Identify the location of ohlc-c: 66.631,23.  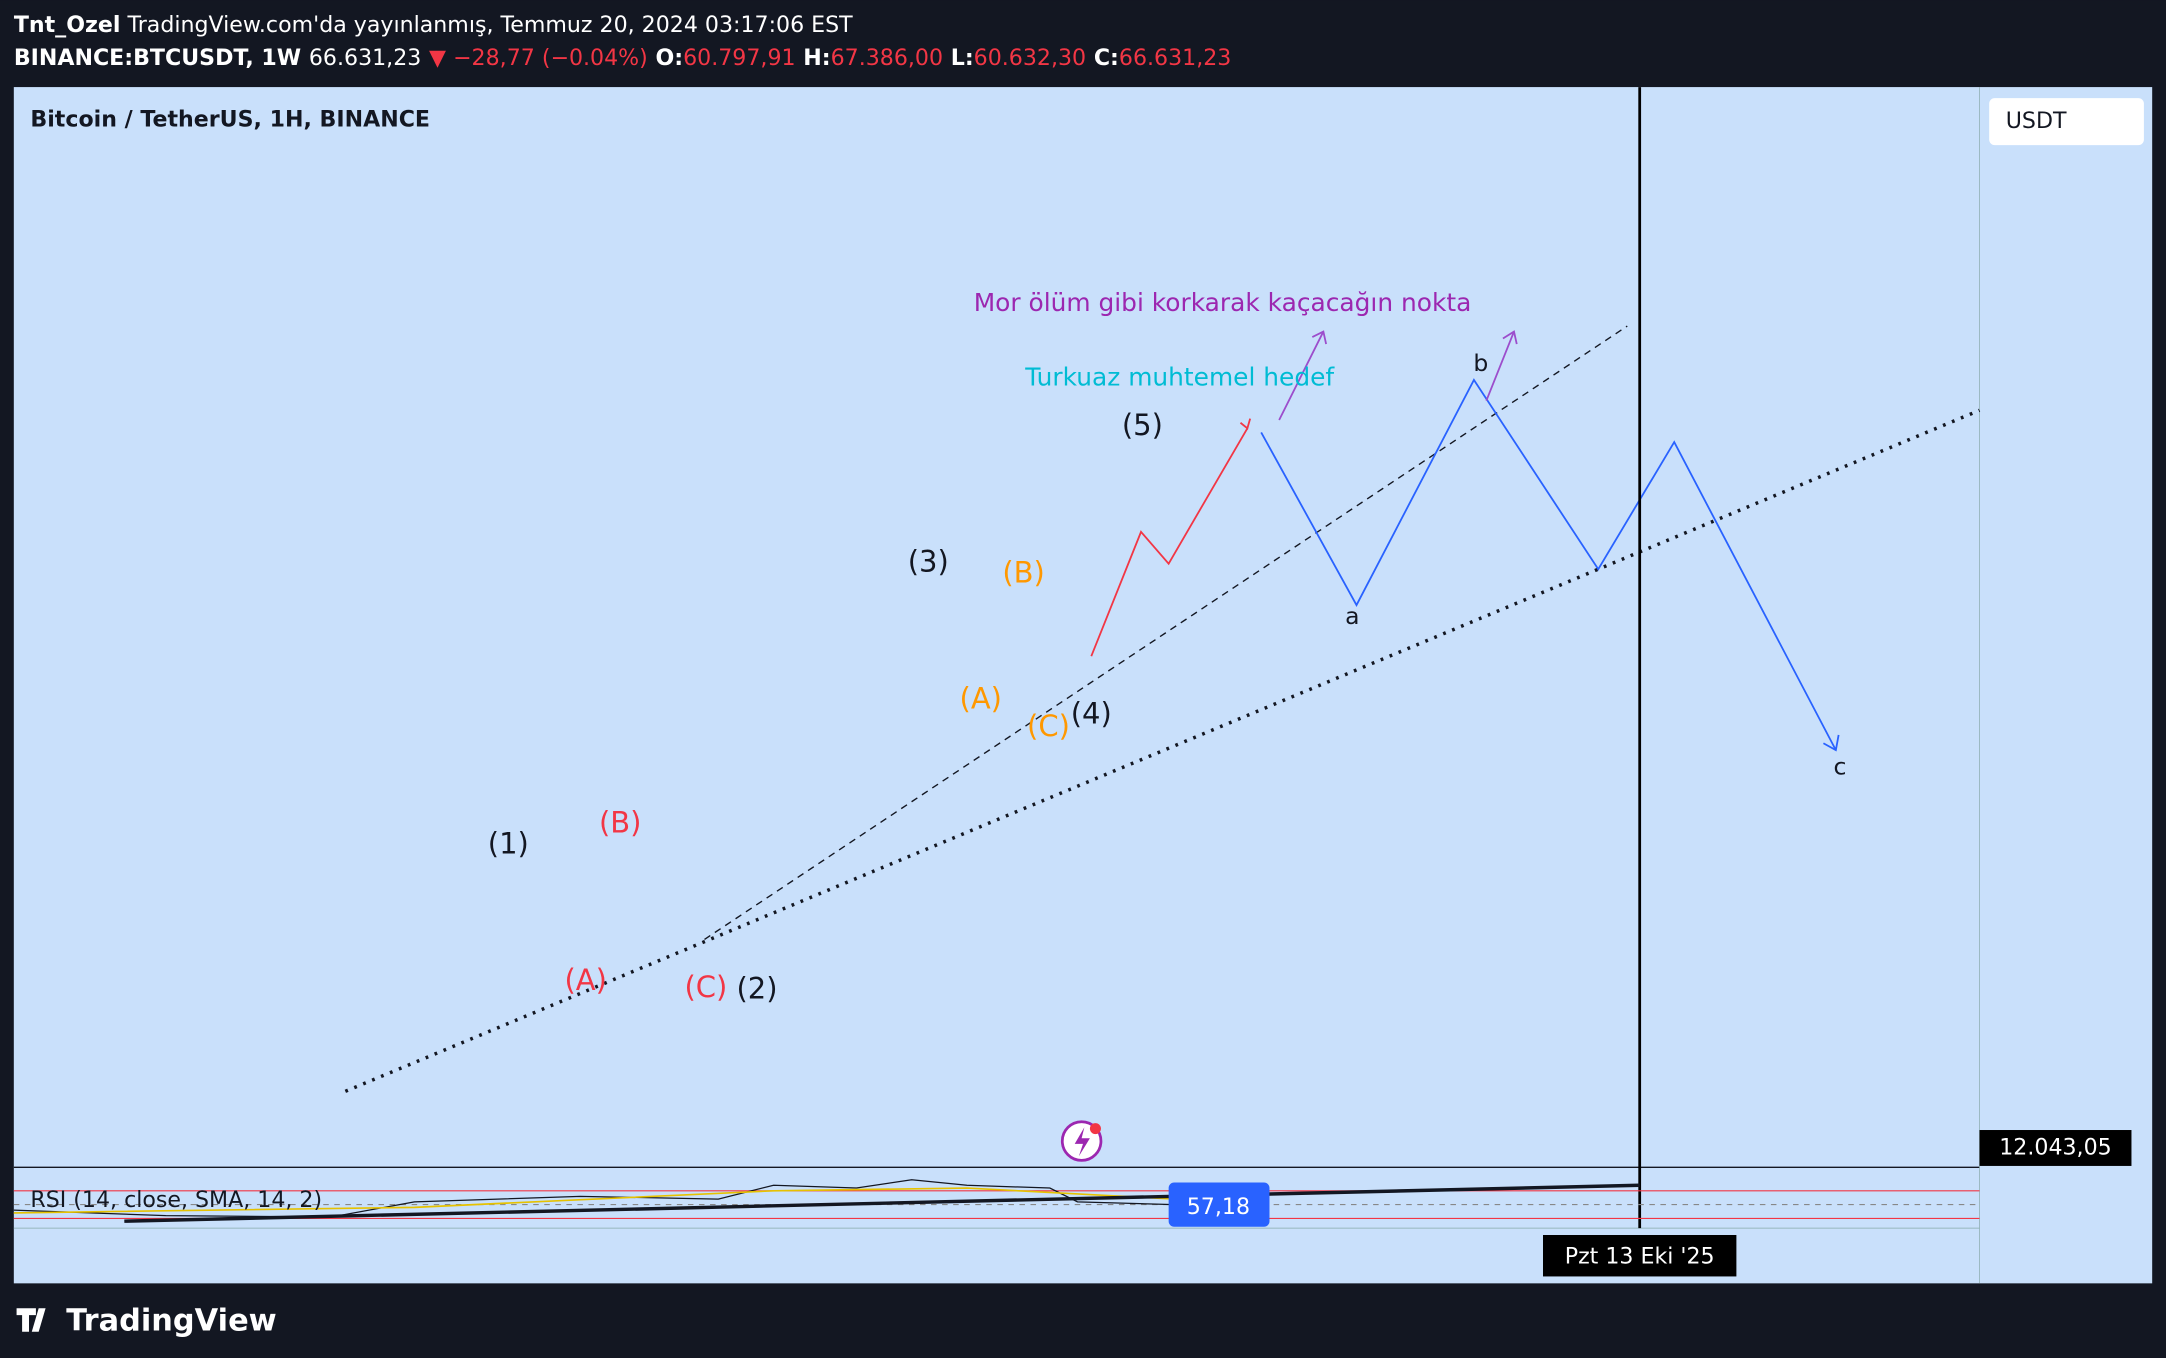
(1175, 58).